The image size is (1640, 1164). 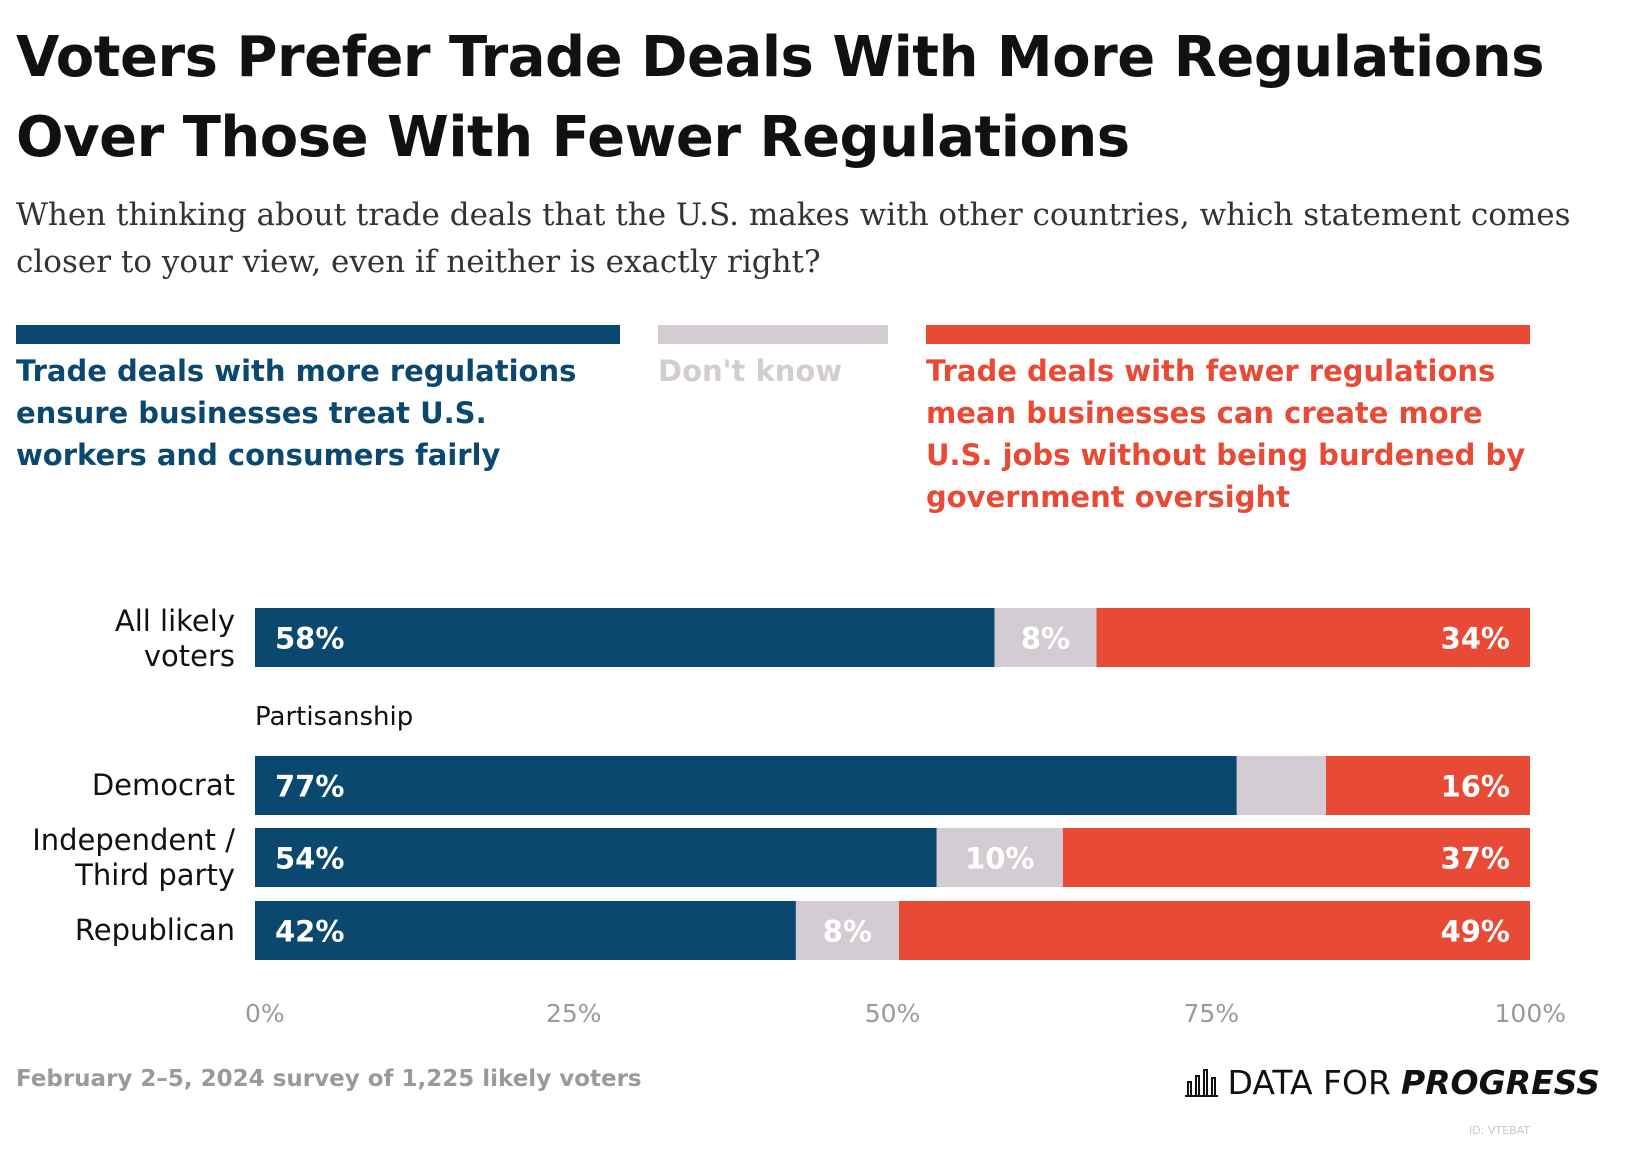 I want to click on row-label-democrat: Democrat, so click(x=163, y=785).